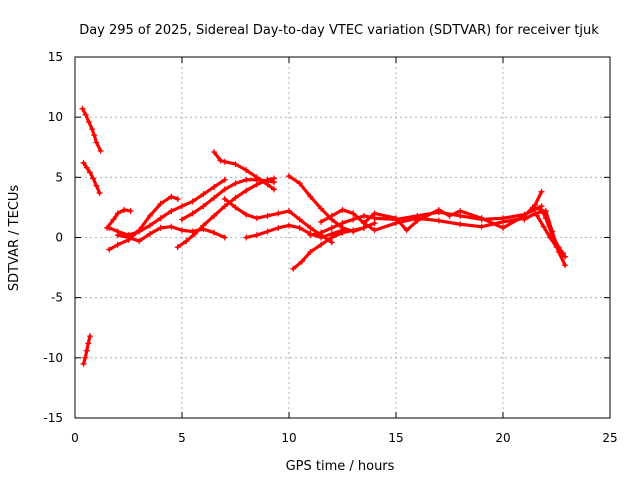 This screenshot has width=640, height=480. What do you see at coordinates (14, 238) in the screenshot?
I see `y-axis-label: SDTVAR / TECUs` at bounding box center [14, 238].